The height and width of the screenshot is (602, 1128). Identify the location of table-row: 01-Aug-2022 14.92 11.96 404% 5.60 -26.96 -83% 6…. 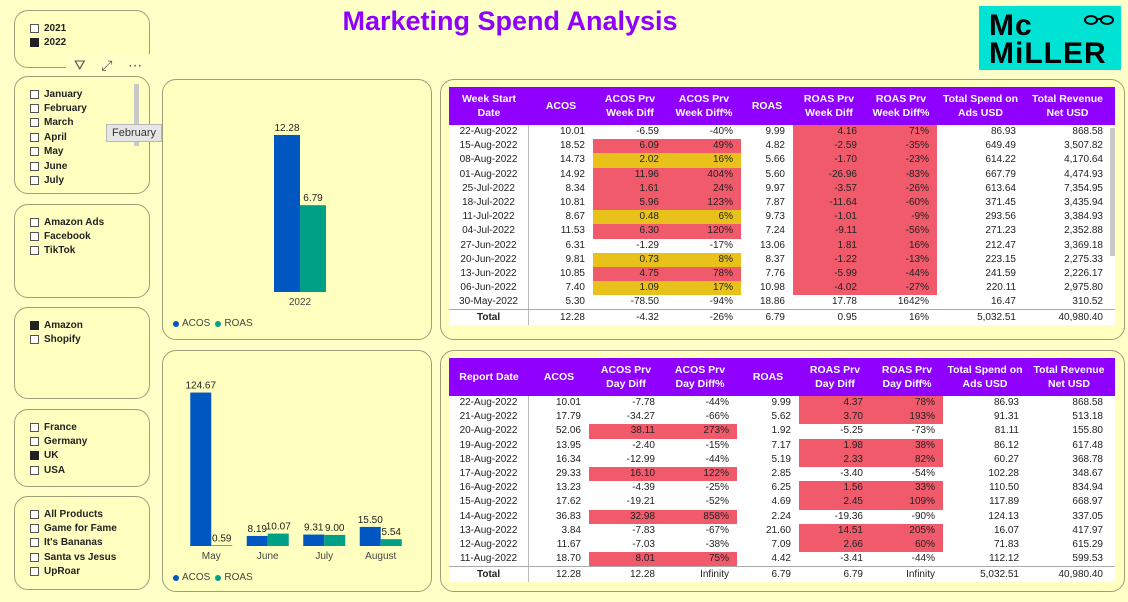
(782, 174).